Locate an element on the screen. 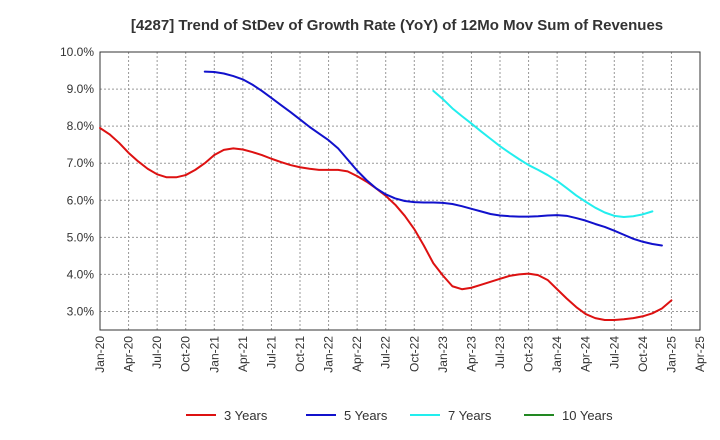  x-tick-label: Jan-21 is located at coordinates (214, 354).